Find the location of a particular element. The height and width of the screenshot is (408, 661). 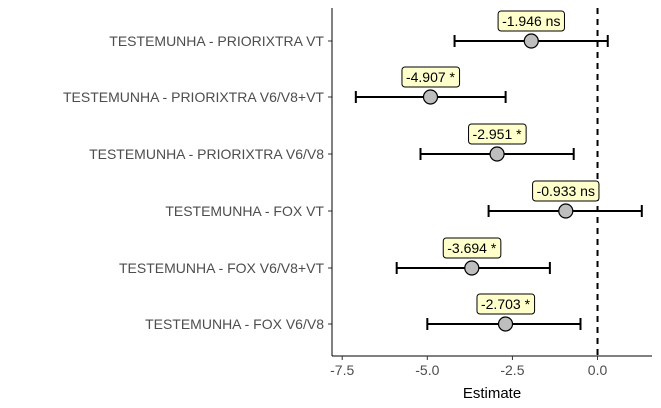

data-label-5: -2.703 * is located at coordinates (506, 304).